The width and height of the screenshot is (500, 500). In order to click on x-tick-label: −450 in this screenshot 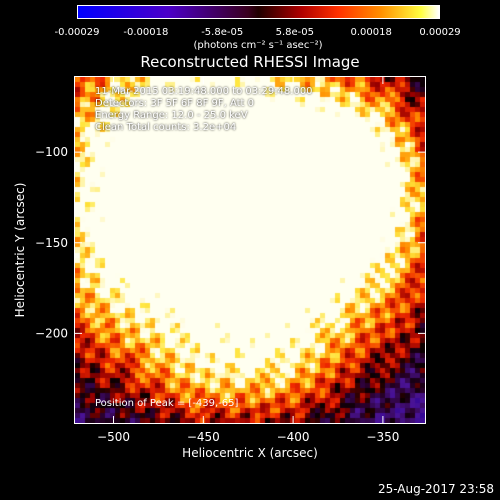, I will do `click(203, 437)`.